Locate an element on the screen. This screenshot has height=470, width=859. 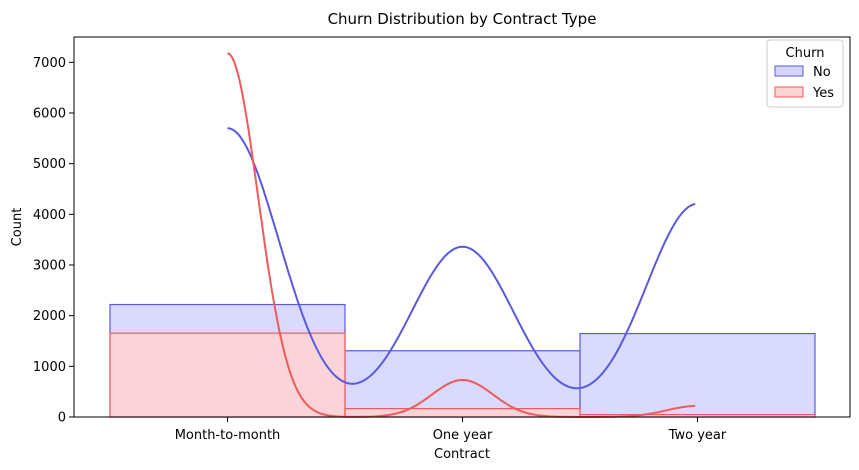
x-tick-label-0: Month-to-month is located at coordinates (228, 435).